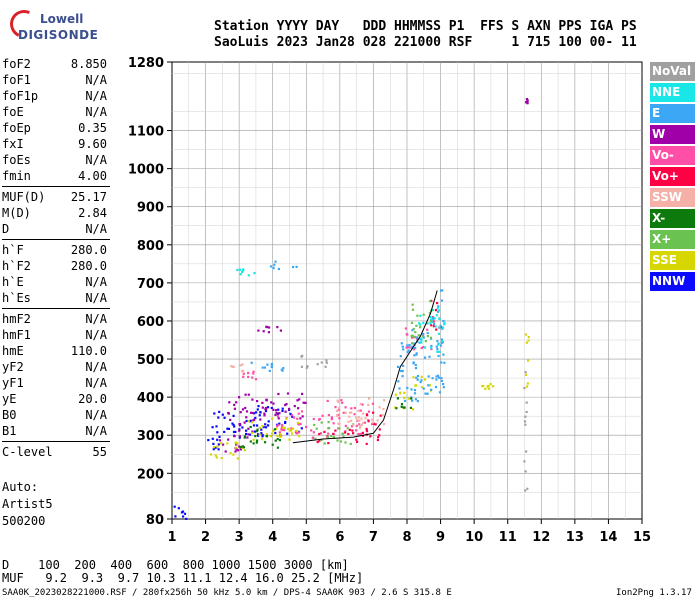  Describe the element at coordinates (171, 537) in the screenshot. I see `x-tick-label: 1` at that location.